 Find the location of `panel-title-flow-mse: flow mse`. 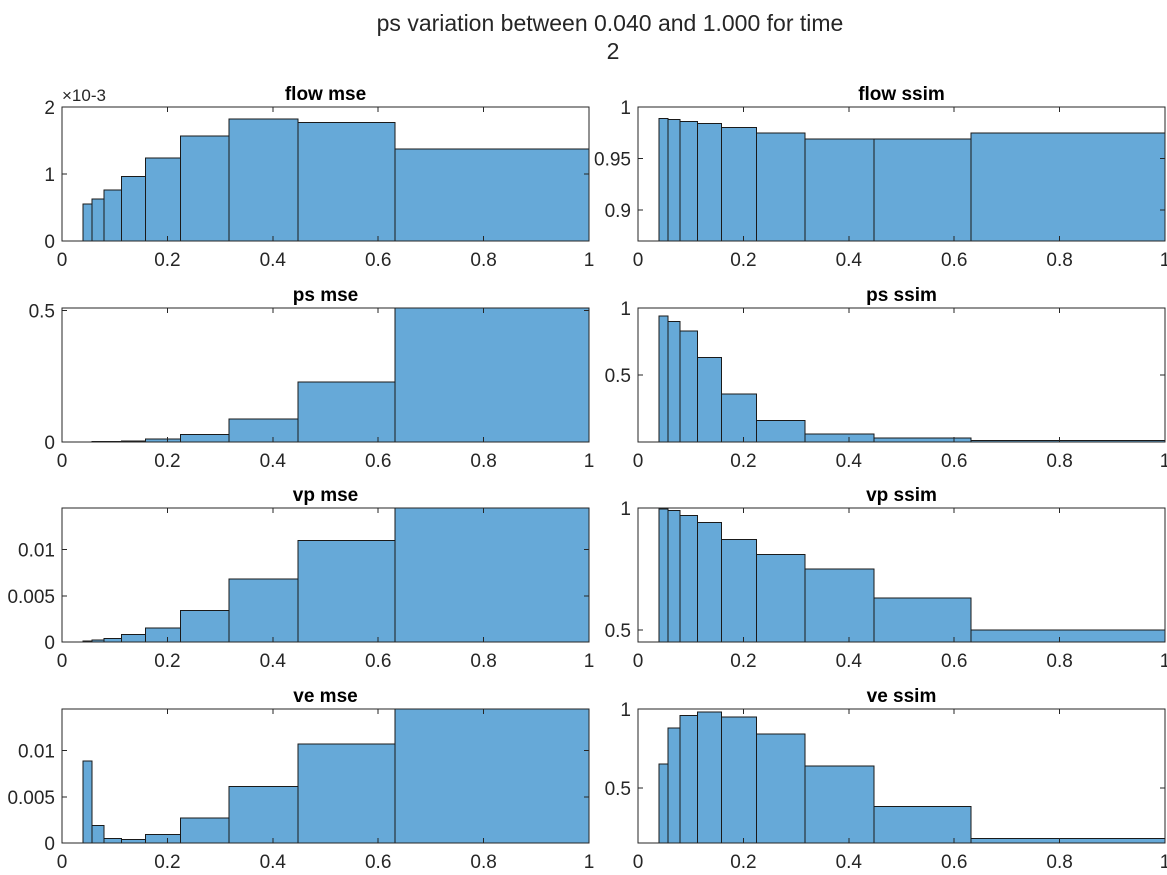

panel-title-flow-mse: flow mse is located at coordinates (325, 94).